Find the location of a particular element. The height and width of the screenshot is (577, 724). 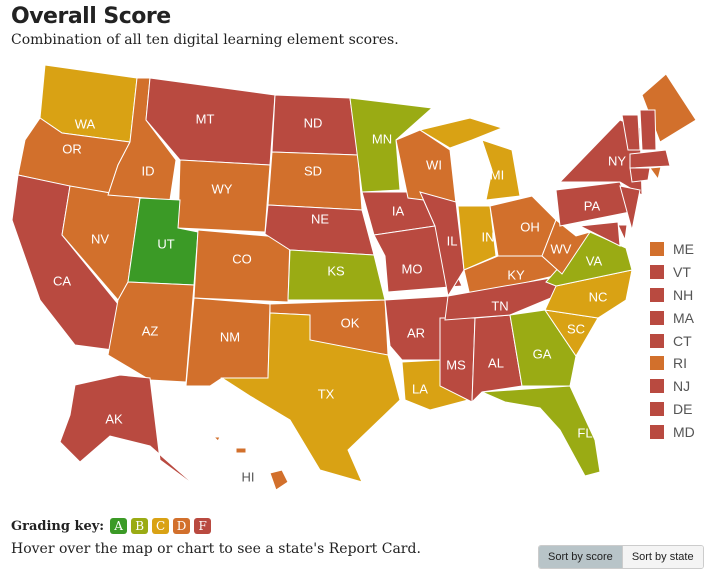

state-label-in: IN is located at coordinates (488, 236).